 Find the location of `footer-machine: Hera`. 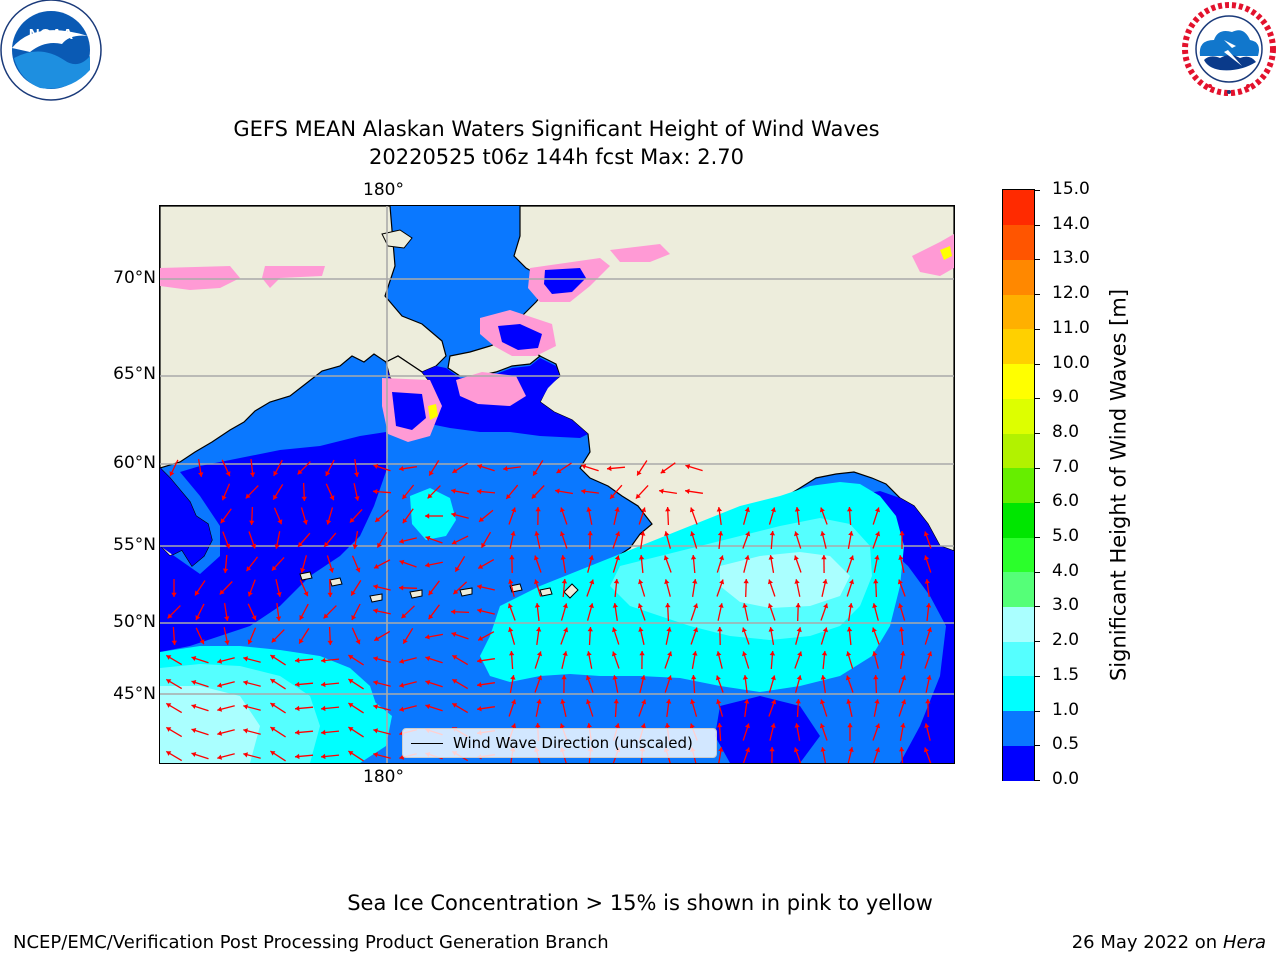

footer-machine: Hera is located at coordinates (1244, 942).